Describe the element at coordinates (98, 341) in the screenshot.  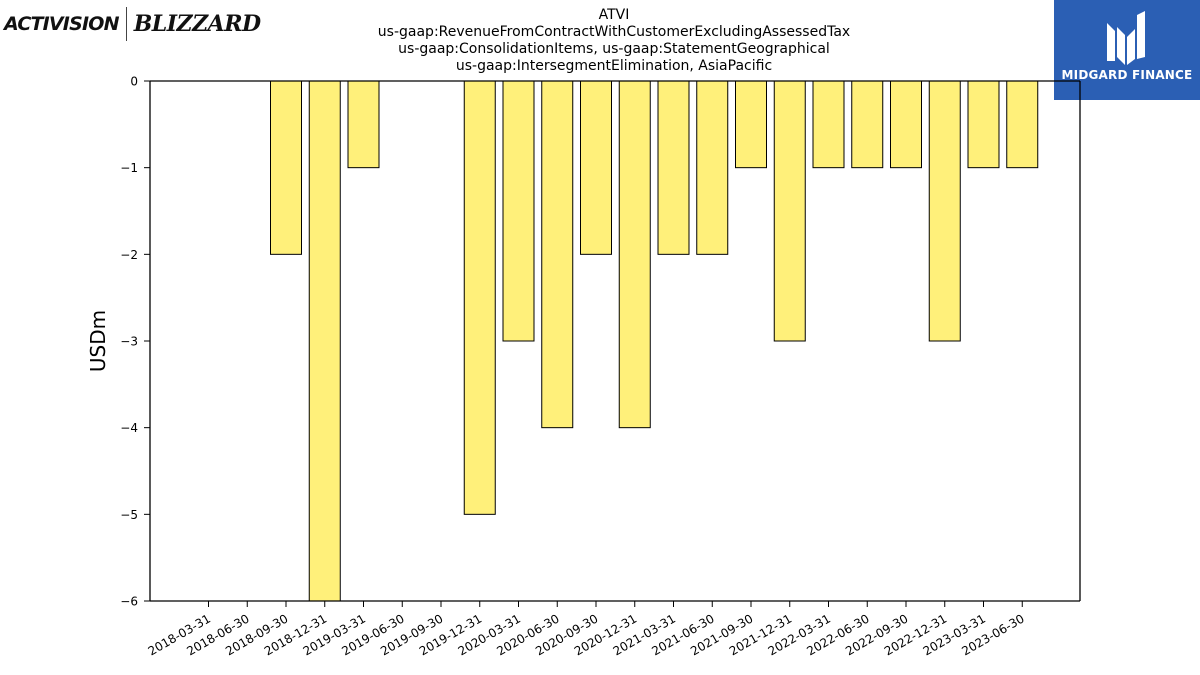
I see `y-axis-label: USDm` at that location.